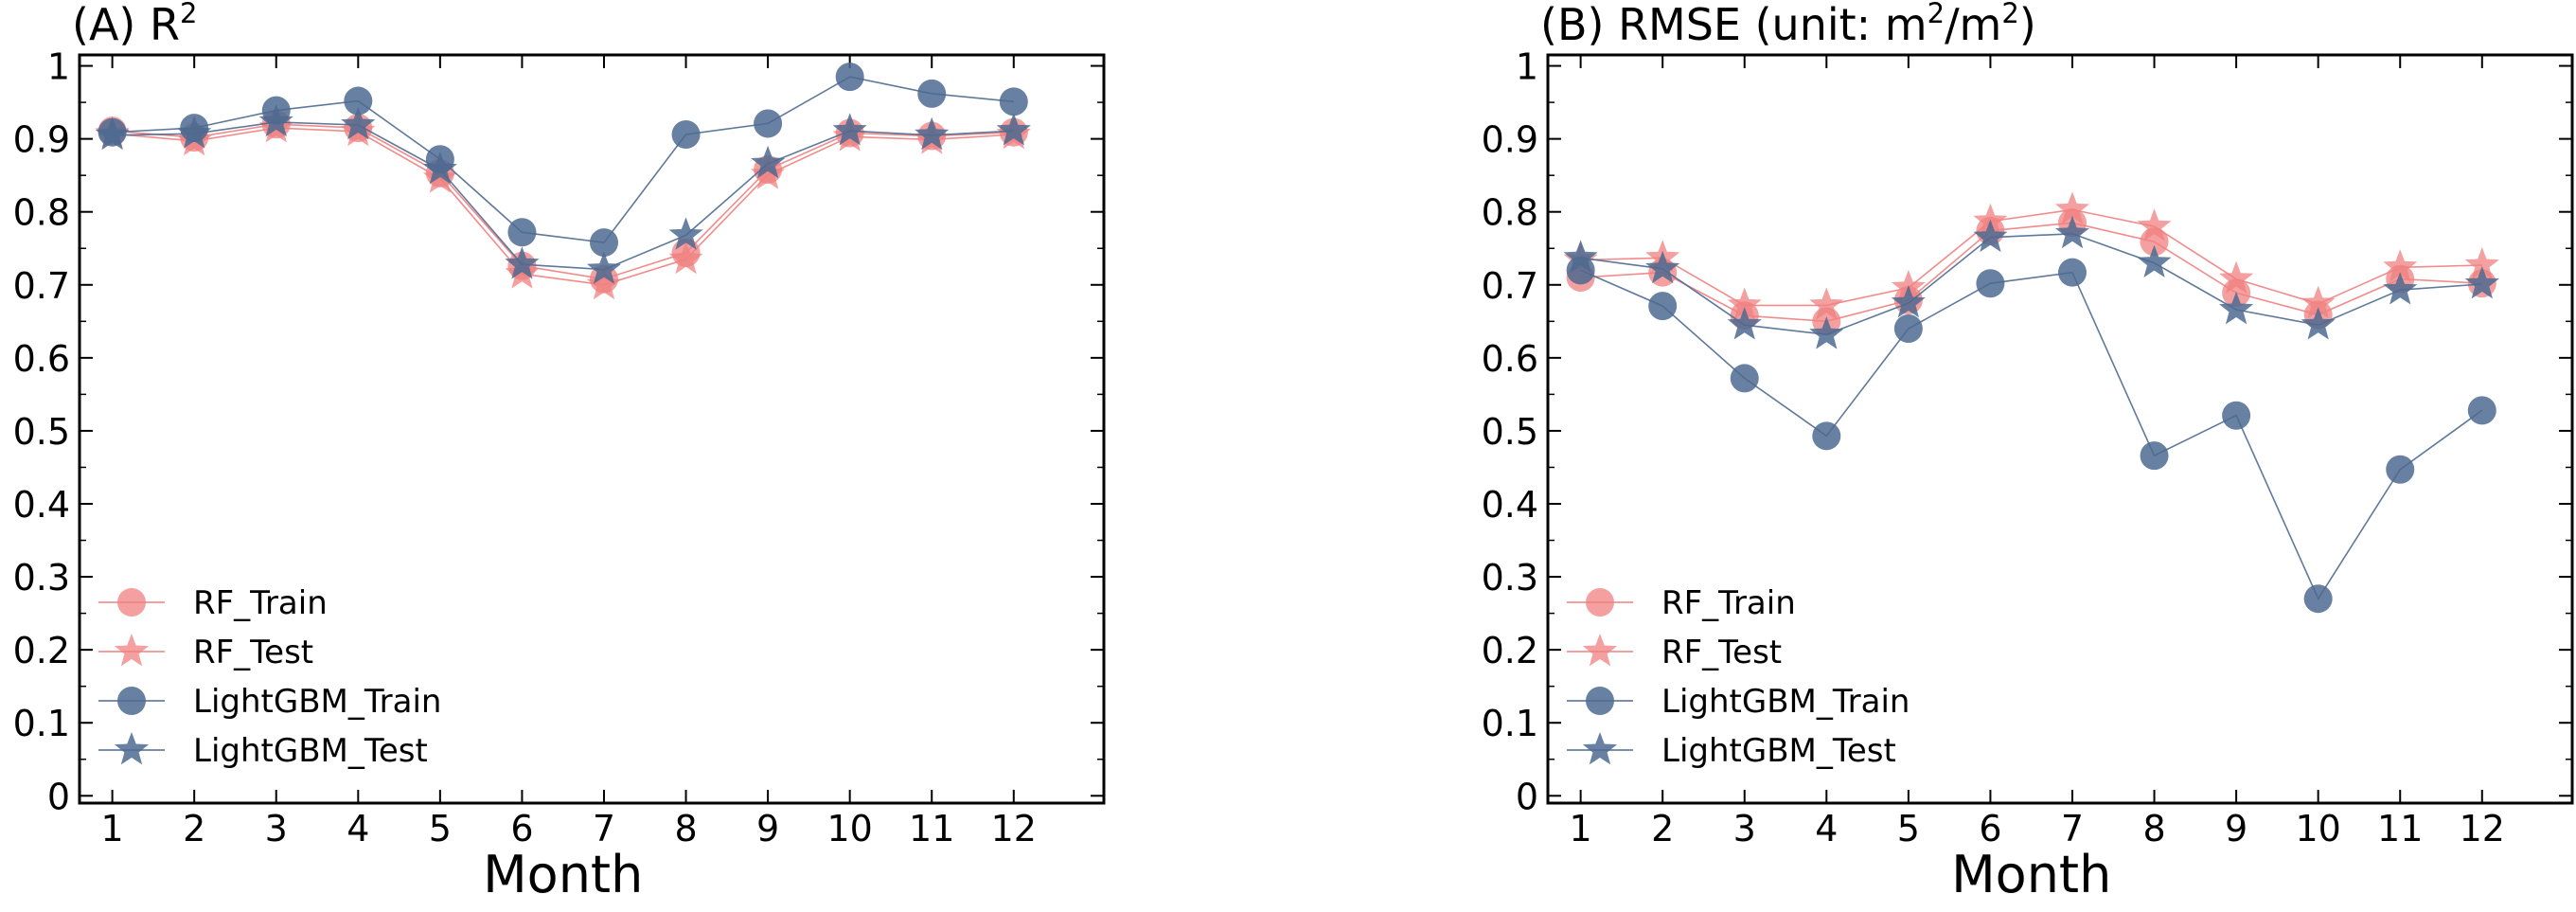 This screenshot has width=2576, height=912. I want to click on chart-title: (B) RMSE (unit: m2/m2), so click(1788, 25).